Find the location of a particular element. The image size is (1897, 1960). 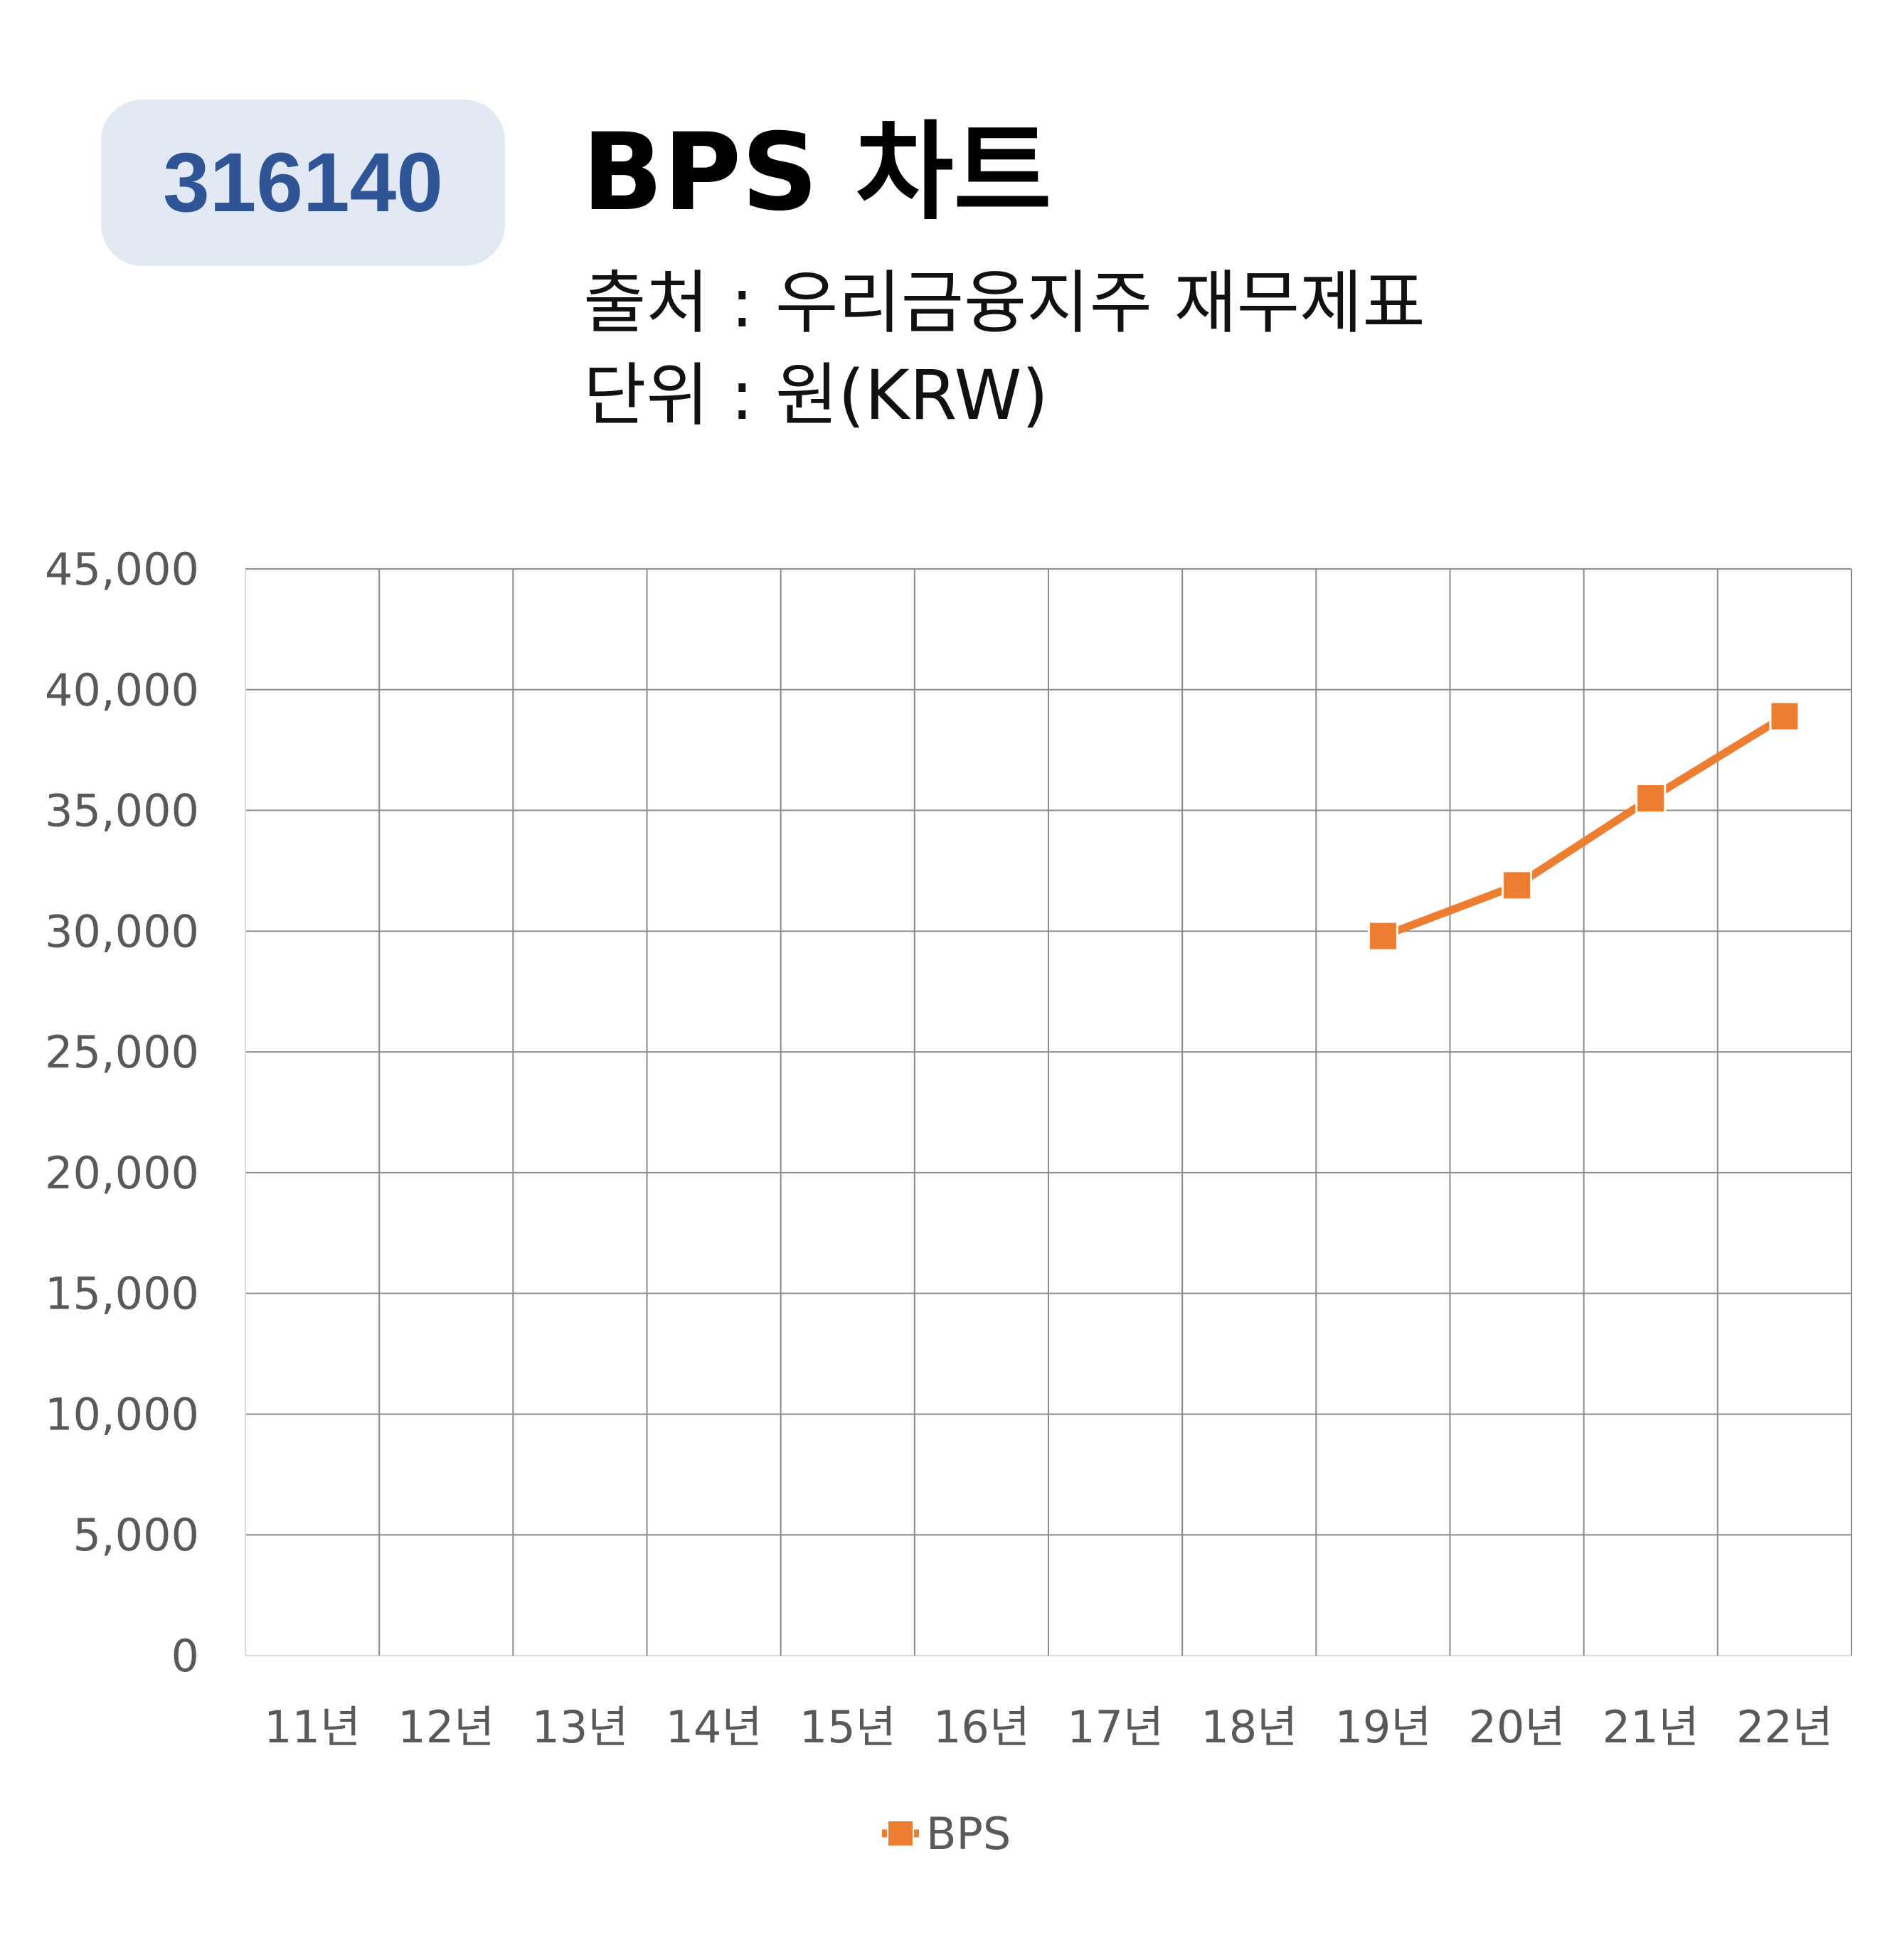

series-line is located at coordinates (1584, 826).